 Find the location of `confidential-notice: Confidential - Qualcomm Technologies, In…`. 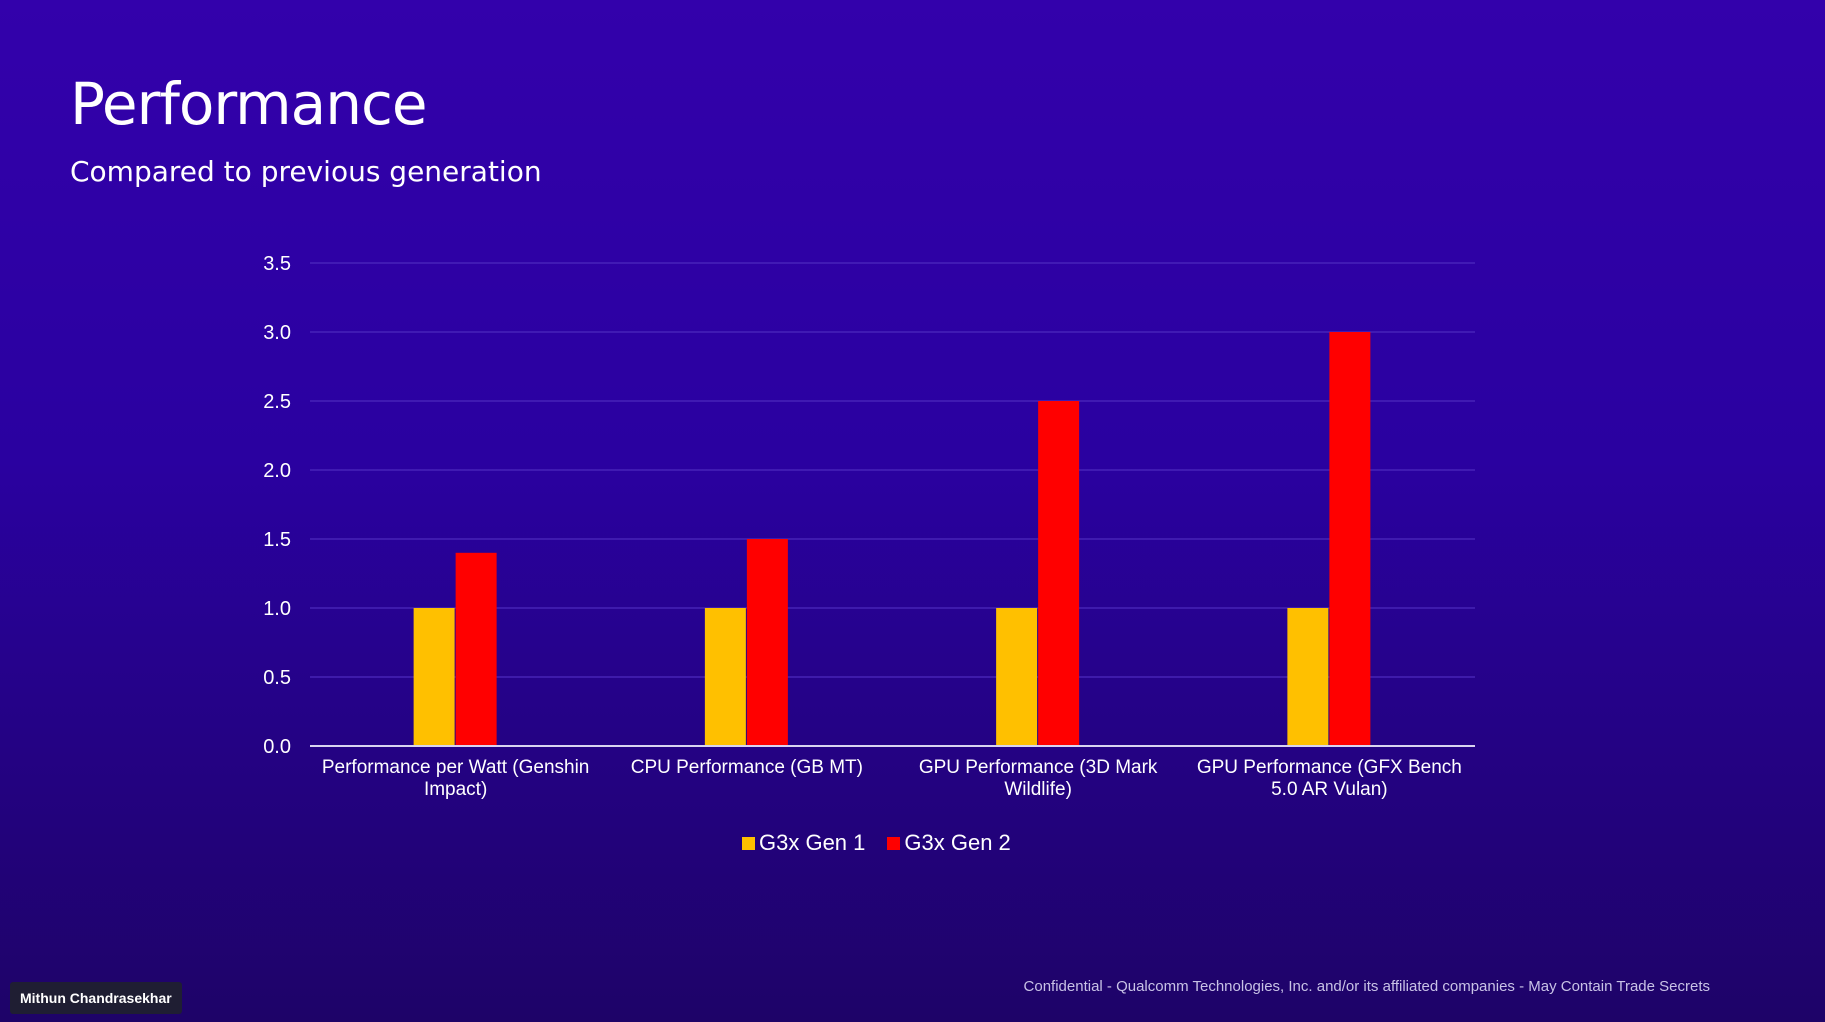

confidential-notice: Confidential - Qualcomm Technologies, In… is located at coordinates (1366, 986).